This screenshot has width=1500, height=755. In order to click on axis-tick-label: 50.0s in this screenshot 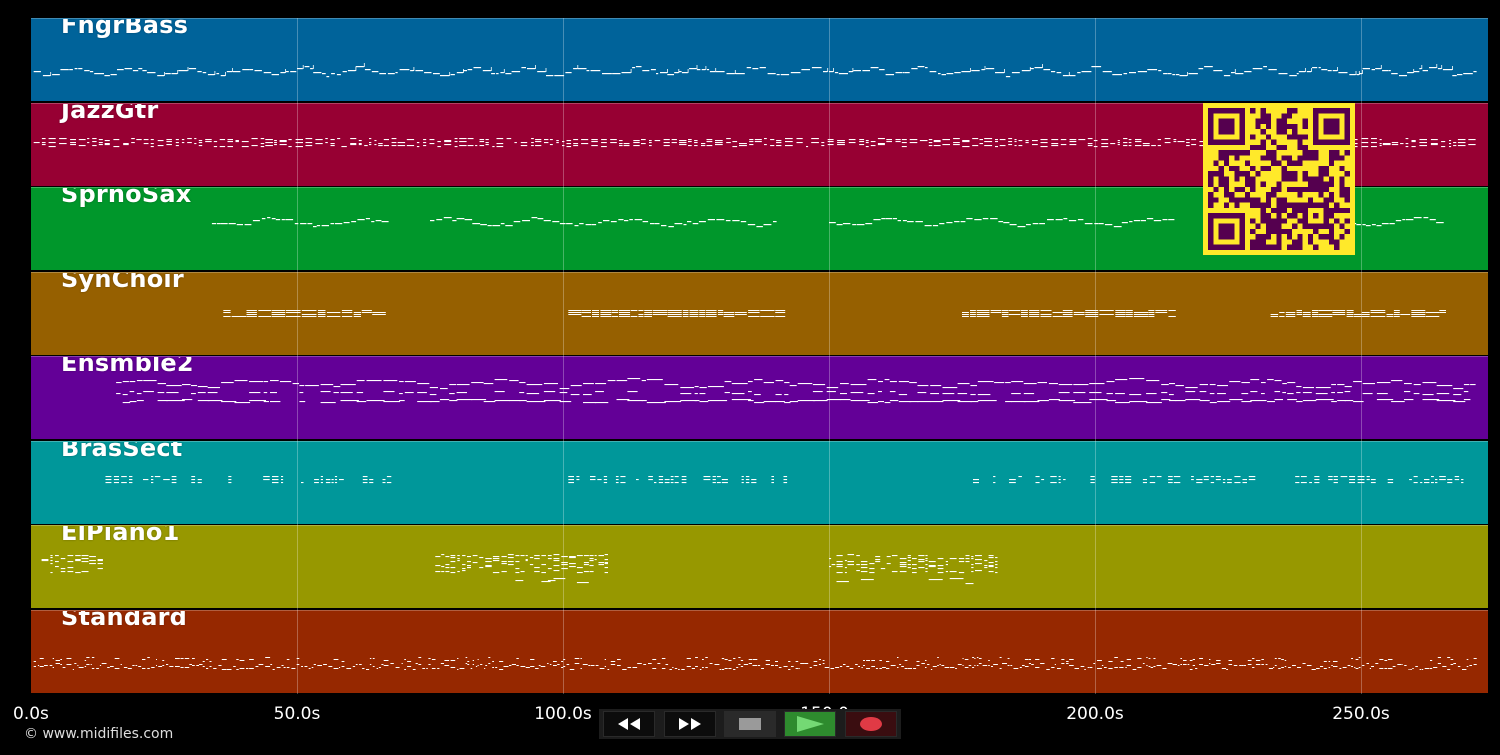, I will do `click(297, 714)`.